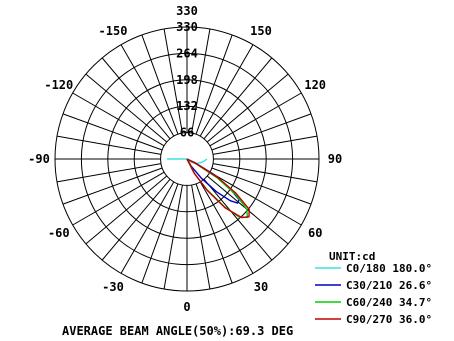  I want to click on angle-label: 150, so click(261, 31).